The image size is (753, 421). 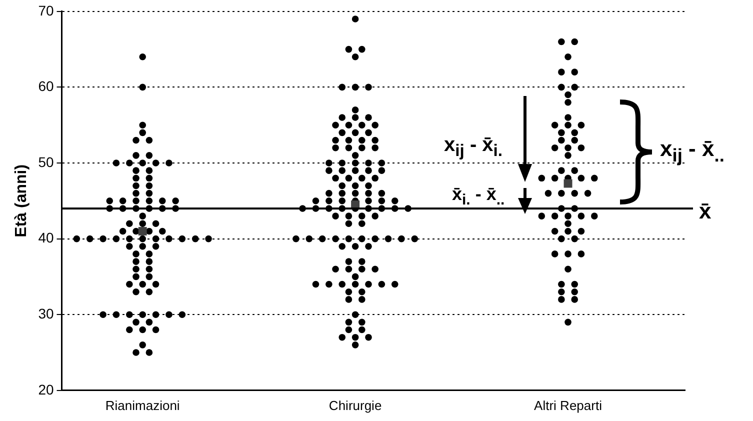 What do you see at coordinates (478, 196) in the screenshot?
I see `annotation: x̄$_{i.}$ - x̄$_{..}$` at bounding box center [478, 196].